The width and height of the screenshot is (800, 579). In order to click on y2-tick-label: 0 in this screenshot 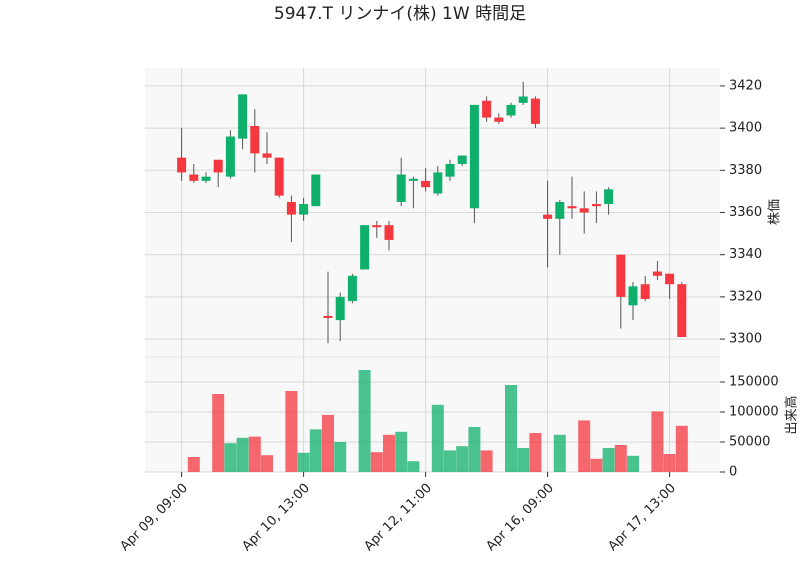, I will do `click(733, 472)`.